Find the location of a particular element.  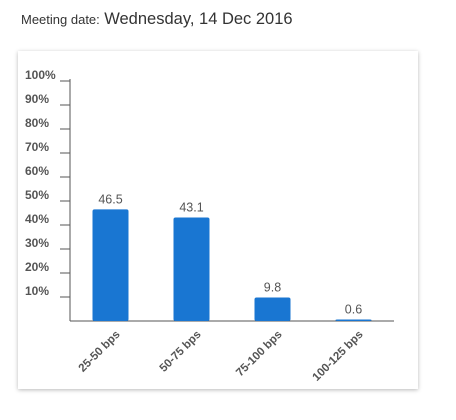

y-tick-label: 80% is located at coordinates (37, 123).